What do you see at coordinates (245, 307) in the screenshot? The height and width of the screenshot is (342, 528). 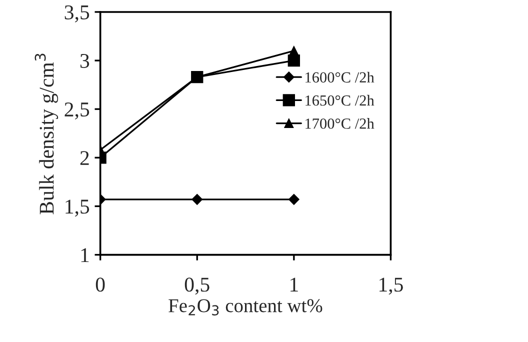 I see `x-axis-title: Fe$_{2}$O$_{3}$ content wt%` at bounding box center [245, 307].